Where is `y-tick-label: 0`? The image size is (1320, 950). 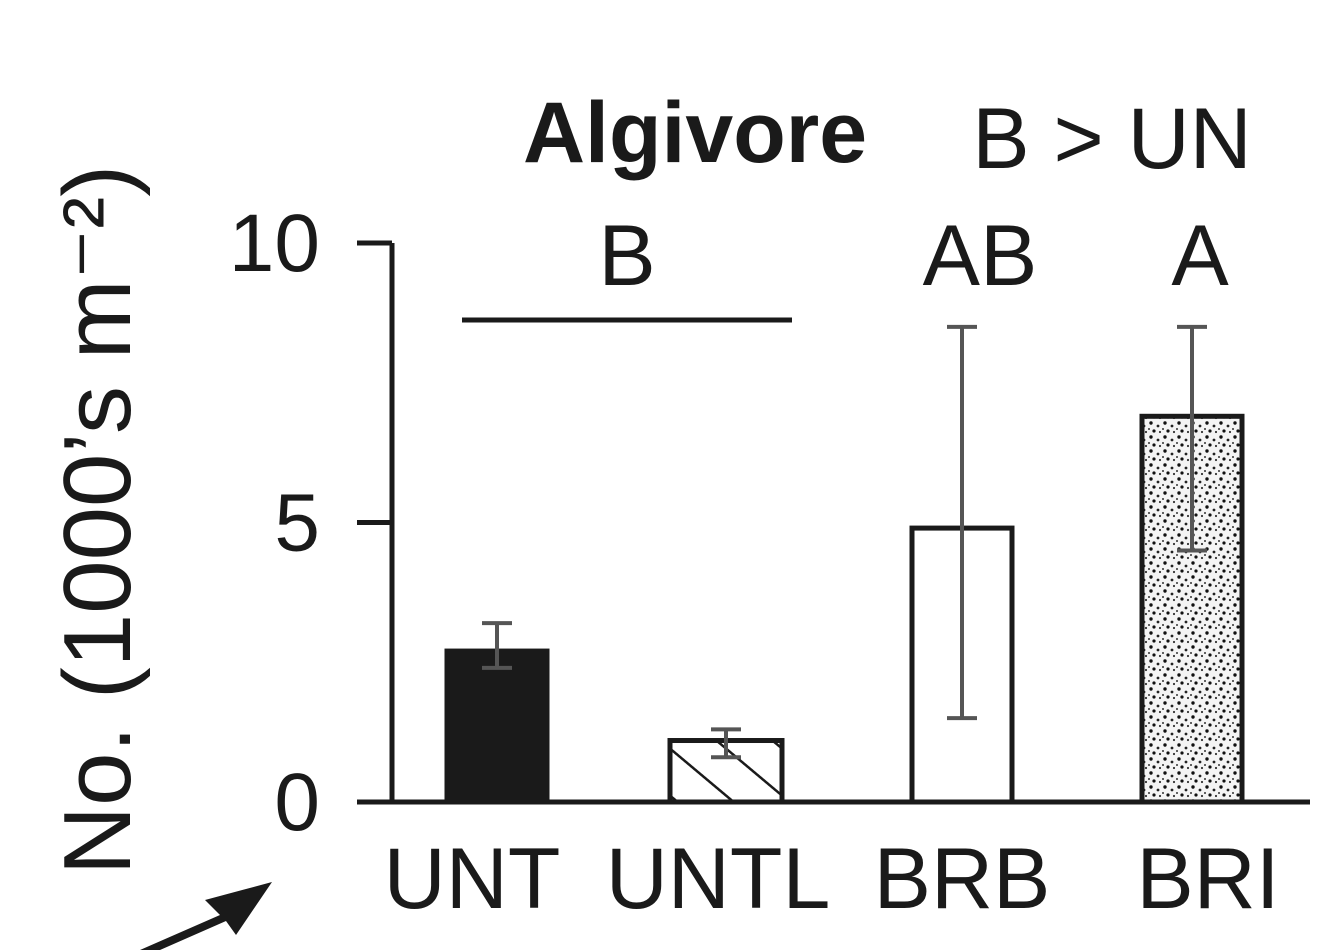
y-tick-label: 0 is located at coordinates (297, 802).